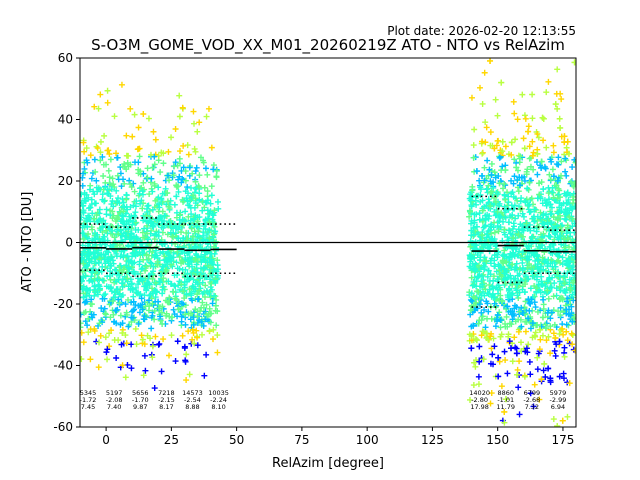  What do you see at coordinates (192, 407) in the screenshot?
I see `bin-std-label: 8.88` at bounding box center [192, 407].